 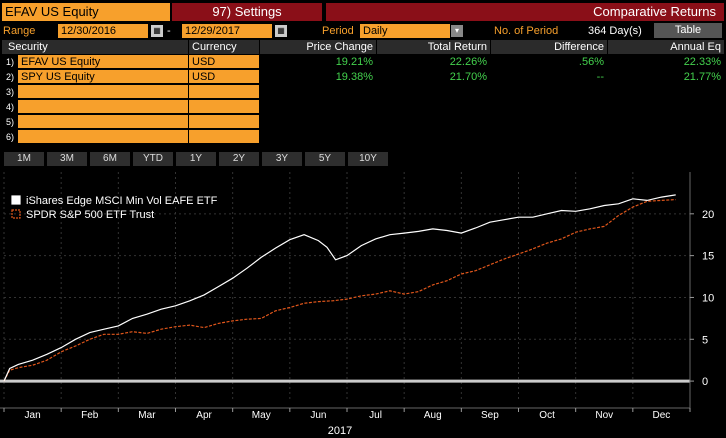 What do you see at coordinates (702, 77) in the screenshot?
I see `annual-cell: 21.77%` at bounding box center [702, 77].